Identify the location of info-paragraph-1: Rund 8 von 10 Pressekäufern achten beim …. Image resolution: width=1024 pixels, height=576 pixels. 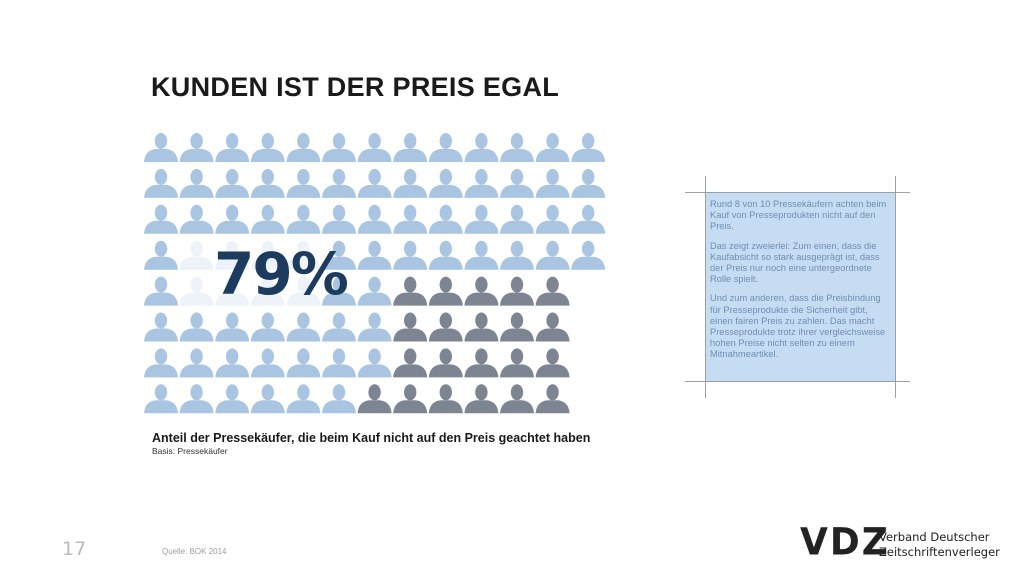
(798, 215).